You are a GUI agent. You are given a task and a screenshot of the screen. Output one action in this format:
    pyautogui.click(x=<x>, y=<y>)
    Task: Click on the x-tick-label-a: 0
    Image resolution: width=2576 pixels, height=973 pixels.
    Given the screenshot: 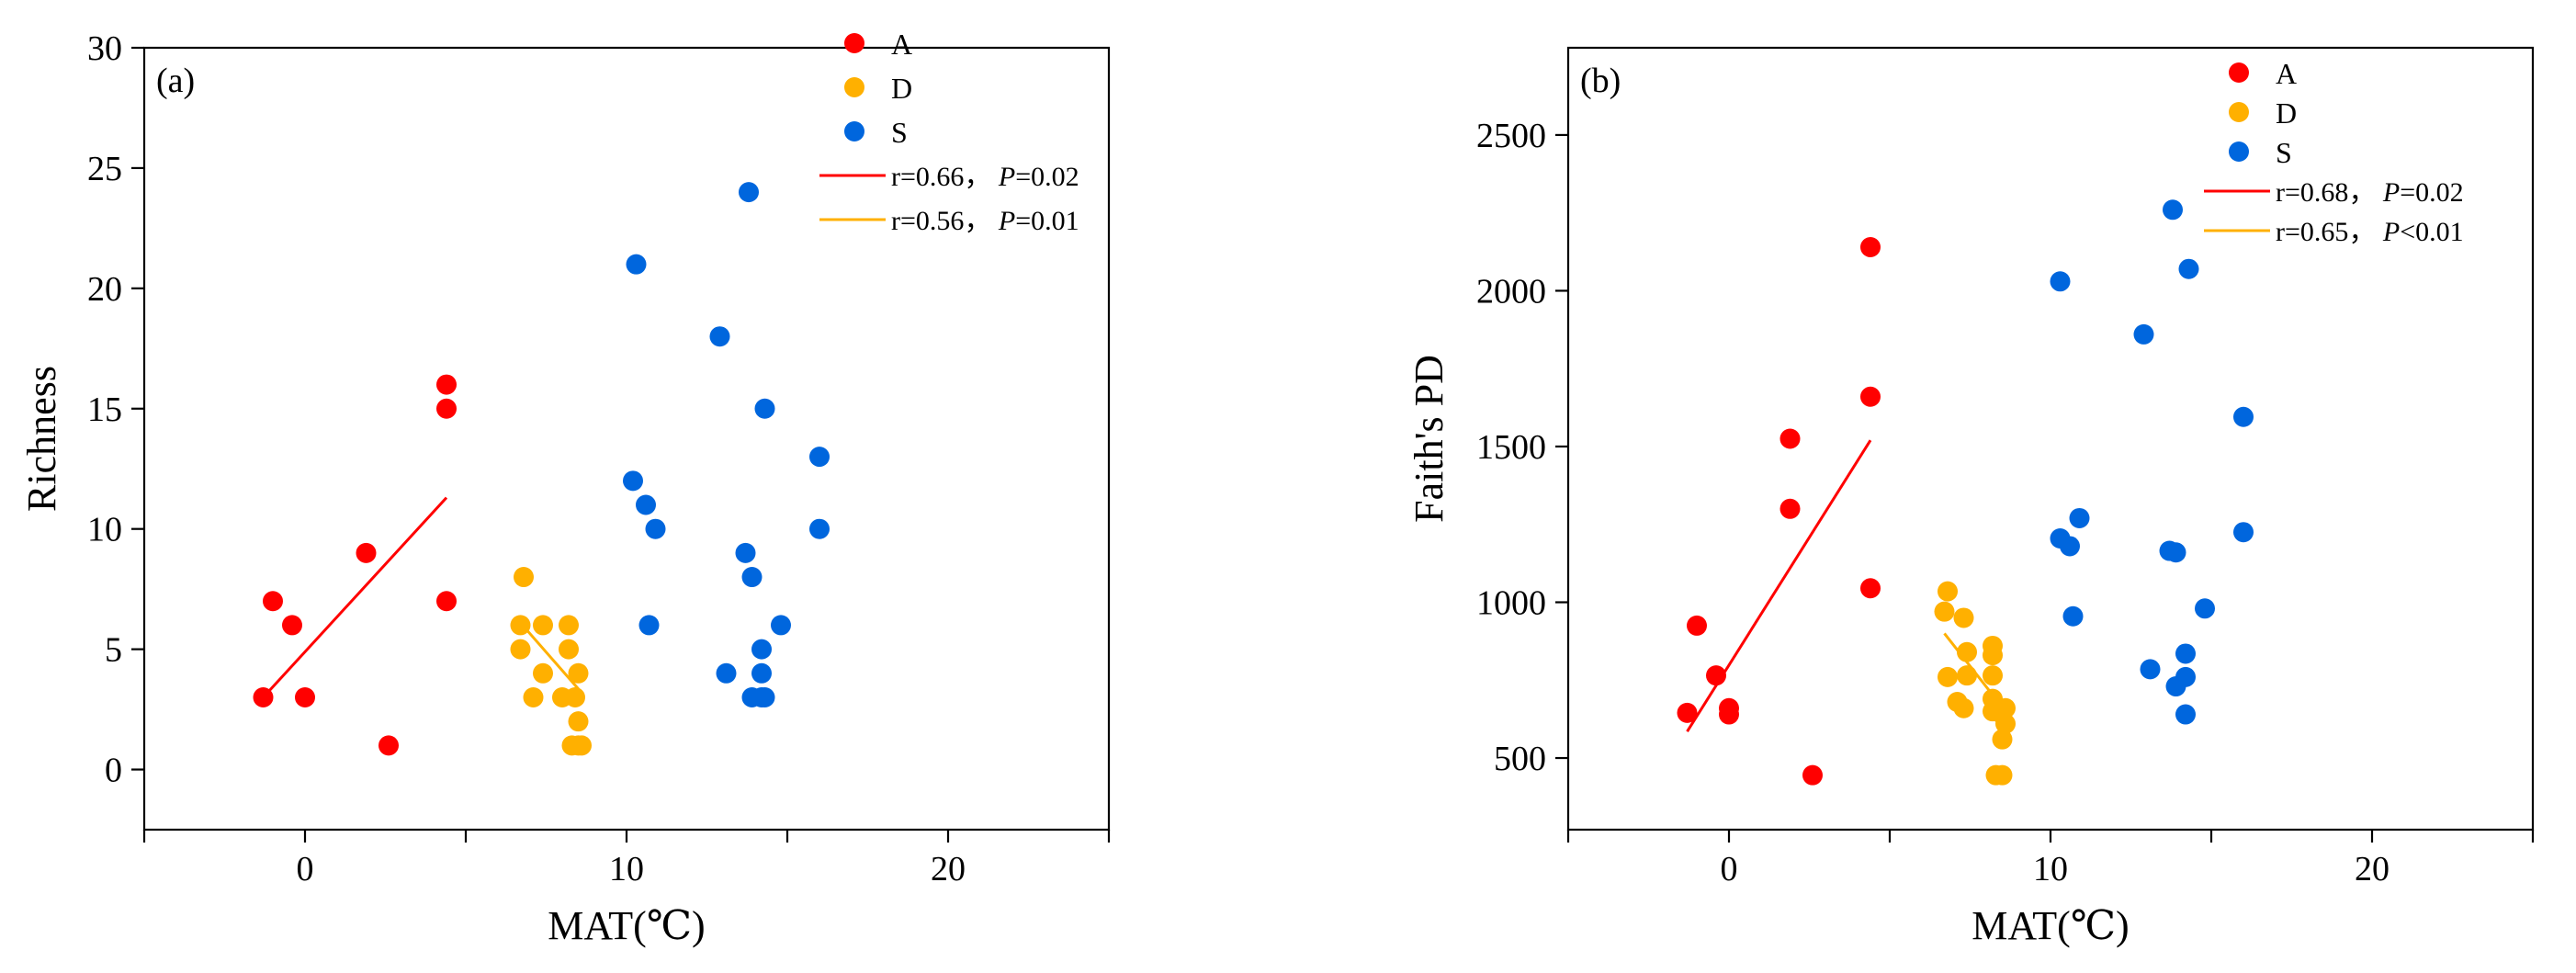 What is the action you would take?
    pyautogui.click(x=305, y=869)
    